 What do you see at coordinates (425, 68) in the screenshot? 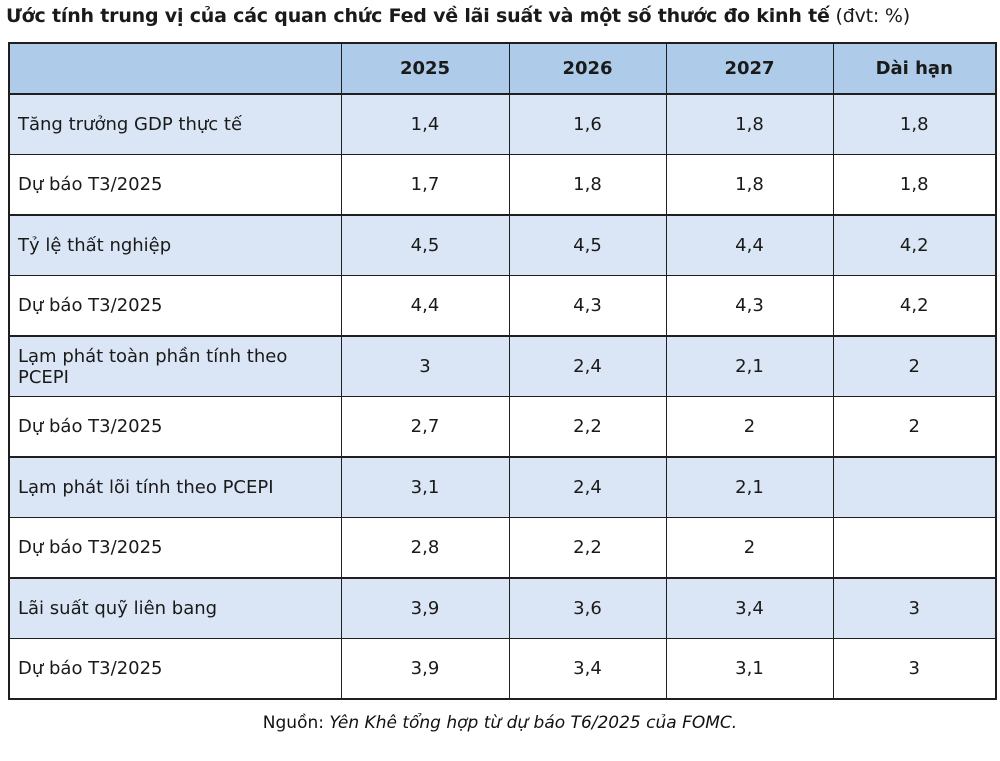
I see `column-header-2025: 2025` at bounding box center [425, 68].